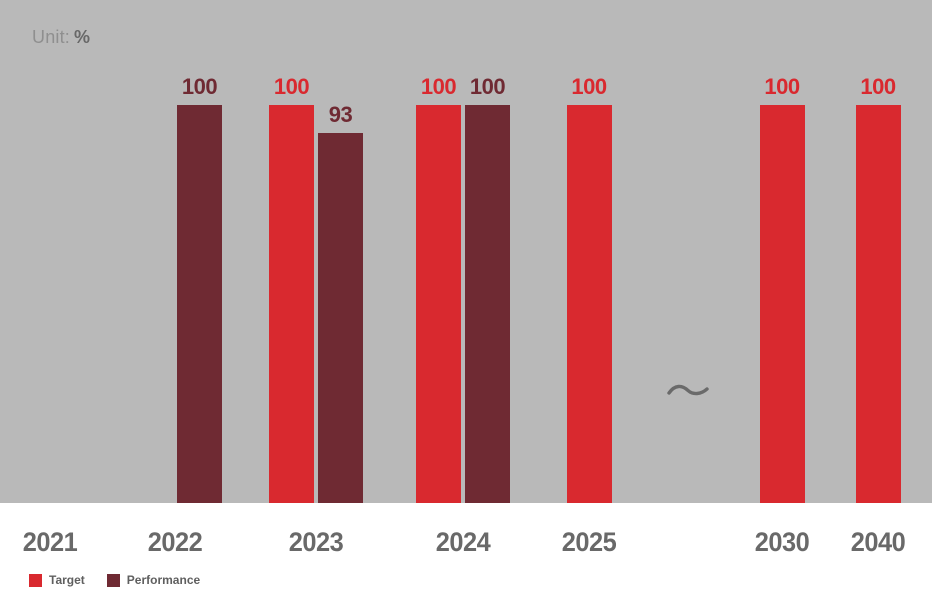  I want to click on legend-item-target: Target, so click(57, 580).